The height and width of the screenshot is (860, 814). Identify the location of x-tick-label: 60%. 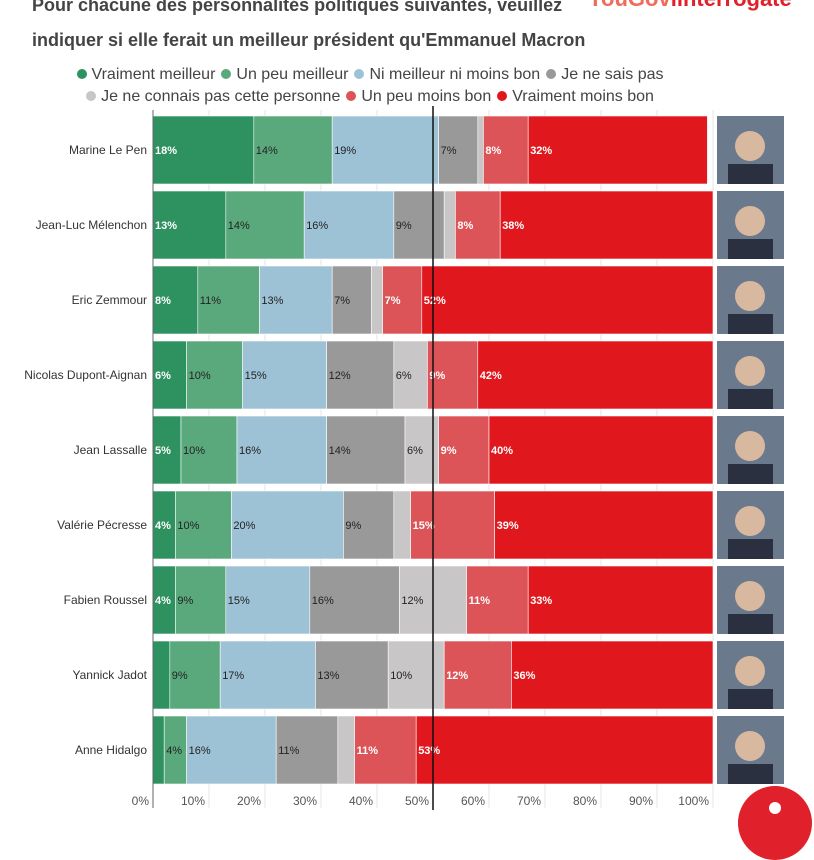
(473, 801).